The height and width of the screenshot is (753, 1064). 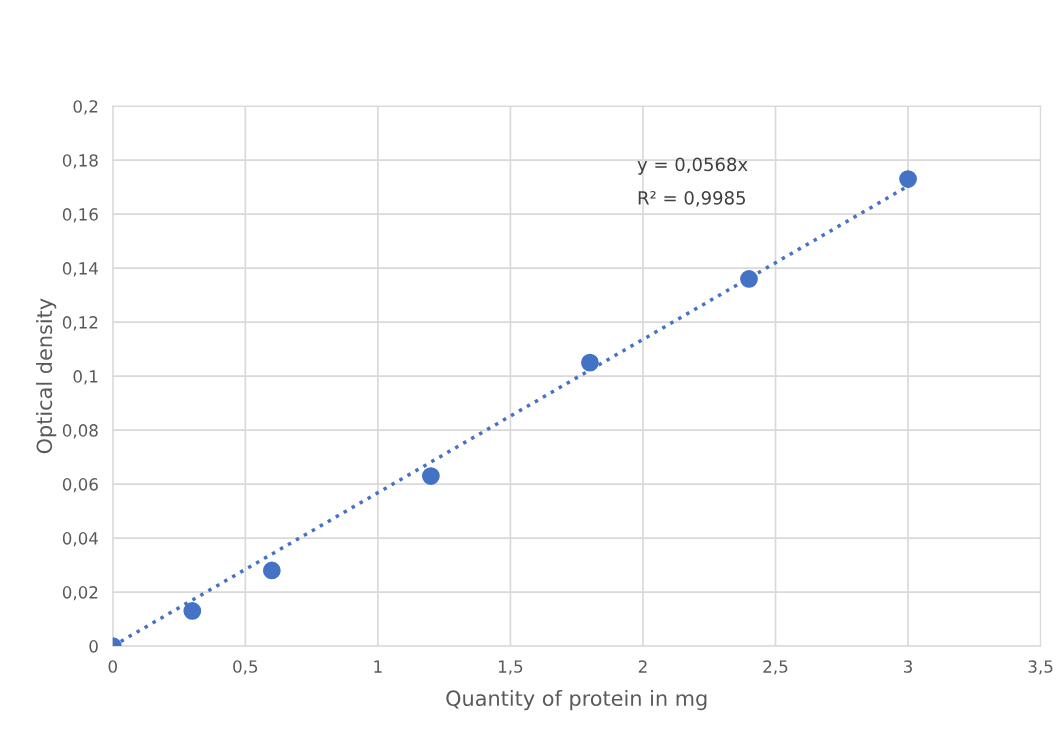 What do you see at coordinates (1040, 667) in the screenshot?
I see `x-tick-label: 3,5` at bounding box center [1040, 667].